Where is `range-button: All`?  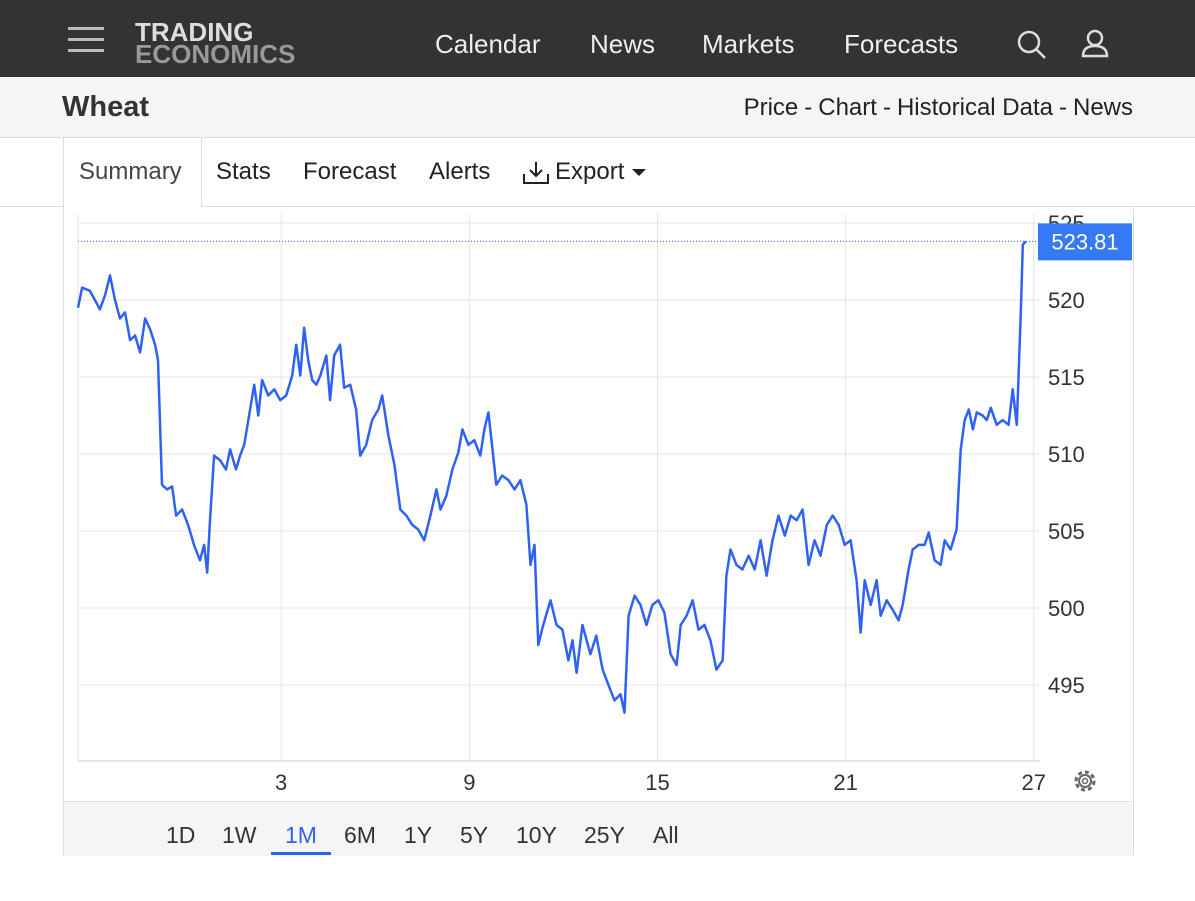
range-button: All is located at coordinates (666, 835).